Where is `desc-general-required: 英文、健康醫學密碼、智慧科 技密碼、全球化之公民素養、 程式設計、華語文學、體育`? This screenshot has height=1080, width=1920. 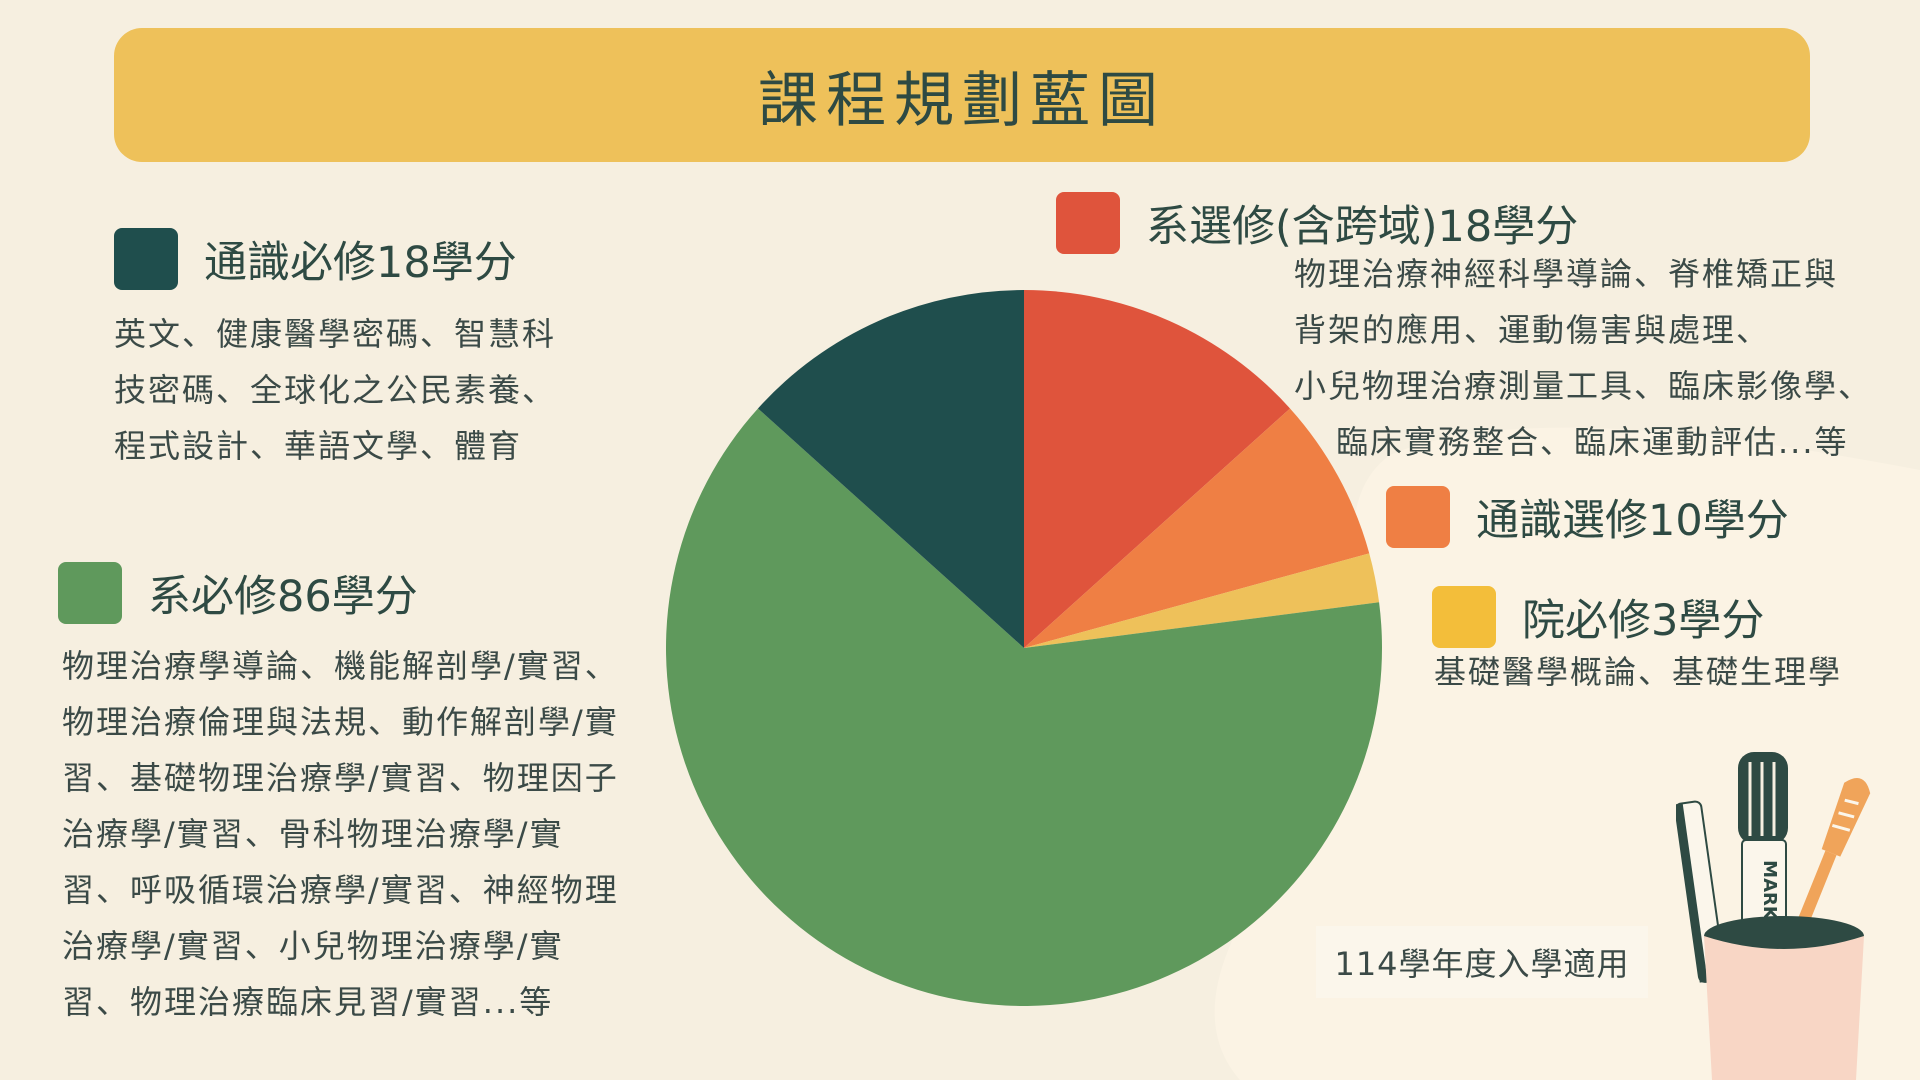
desc-general-required: 英文、健康醫學密碼、智慧科 技密碼、全球化之公民素養、 程式設計、華語文學、體育 is located at coordinates (335, 390).